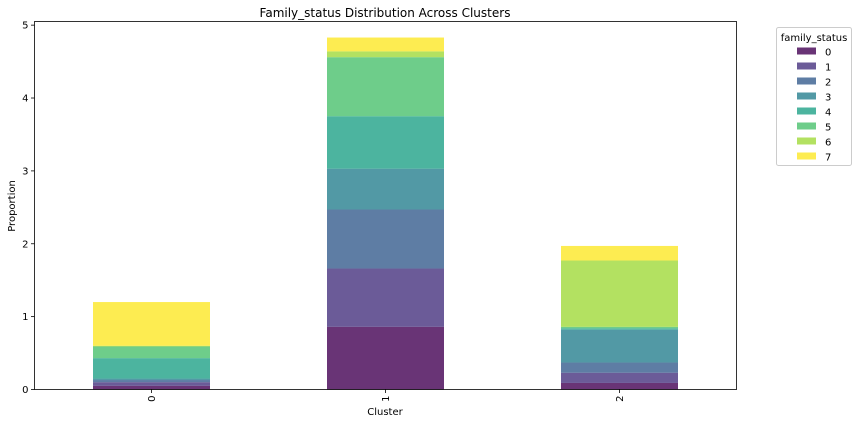 The image size is (858, 424). I want to click on y-tick-label: 0, so click(25, 390).